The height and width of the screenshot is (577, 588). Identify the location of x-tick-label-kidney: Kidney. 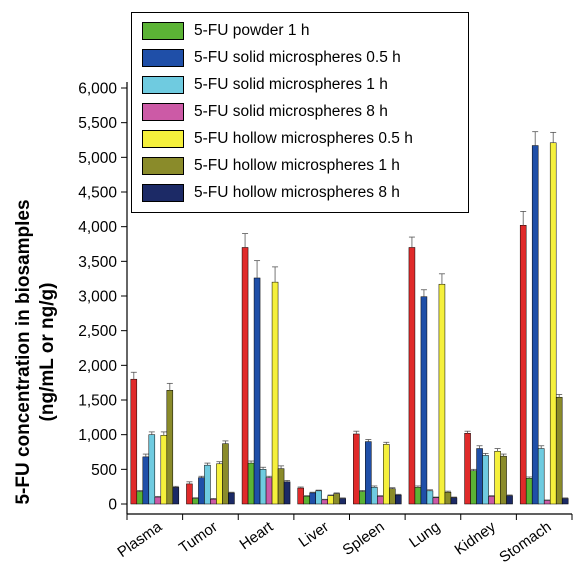
(476, 538).